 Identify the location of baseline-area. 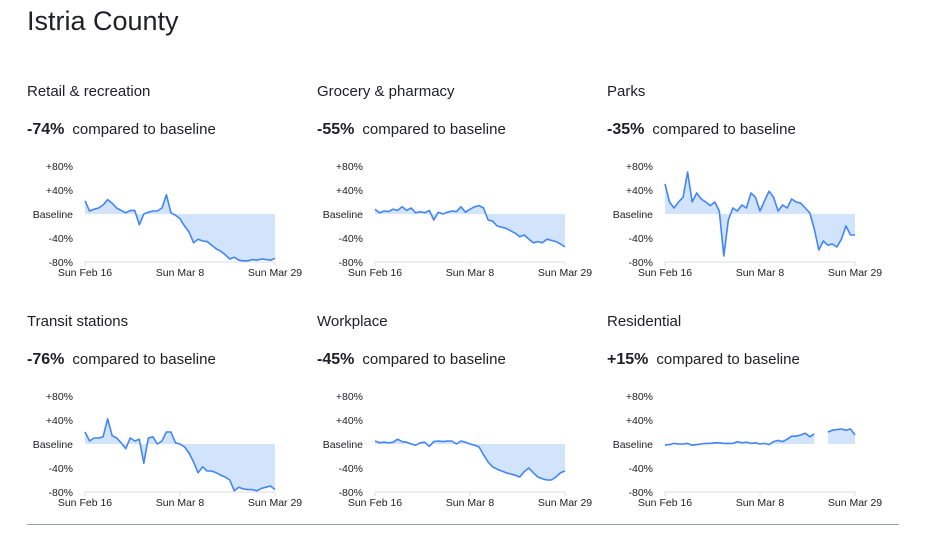
(180, 454).